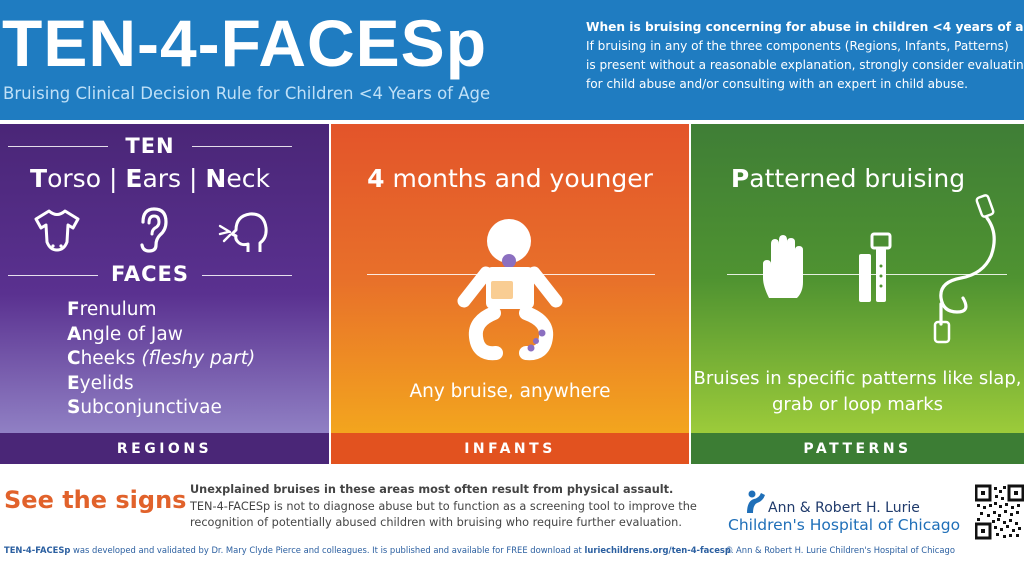 The height and width of the screenshot is (563, 1024). What do you see at coordinates (732, 550) in the screenshot?
I see `credit-end: .` at bounding box center [732, 550].